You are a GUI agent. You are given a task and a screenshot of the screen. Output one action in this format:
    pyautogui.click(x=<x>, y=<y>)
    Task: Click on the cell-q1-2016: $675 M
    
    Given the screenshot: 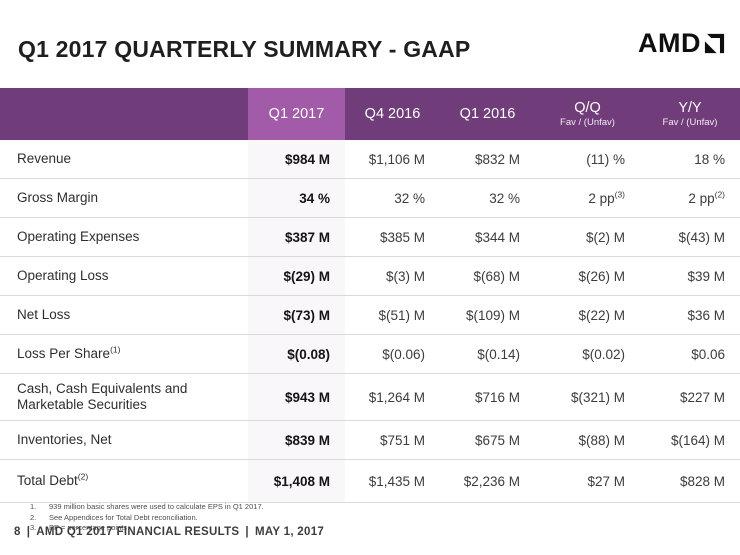 What is the action you would take?
    pyautogui.click(x=487, y=440)
    